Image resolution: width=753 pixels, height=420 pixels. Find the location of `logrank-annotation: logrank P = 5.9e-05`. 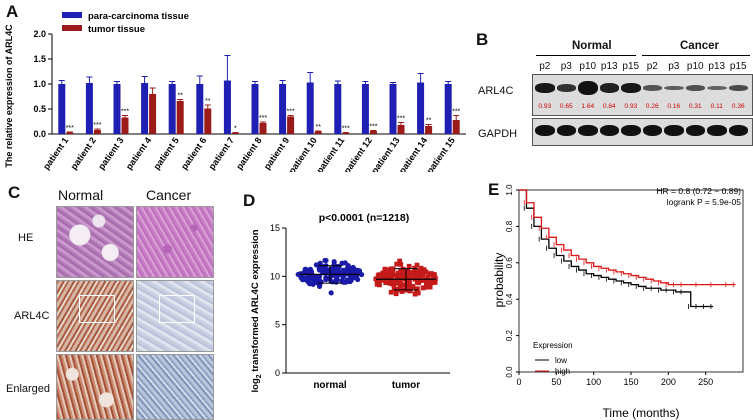

logrank-annotation: logrank P = 5.9e-05 is located at coordinates (704, 202).